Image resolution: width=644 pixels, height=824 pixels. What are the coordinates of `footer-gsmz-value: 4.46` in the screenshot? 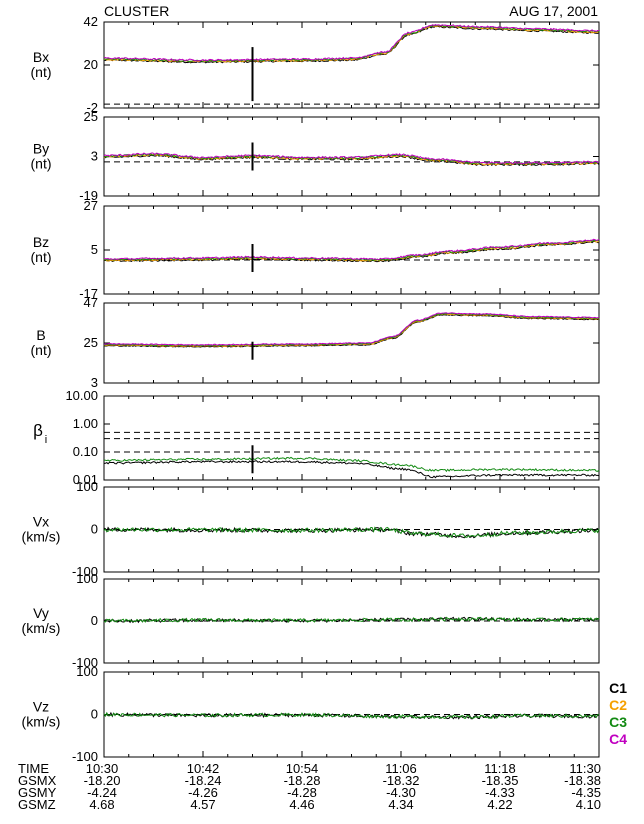 It's located at (301, 804).